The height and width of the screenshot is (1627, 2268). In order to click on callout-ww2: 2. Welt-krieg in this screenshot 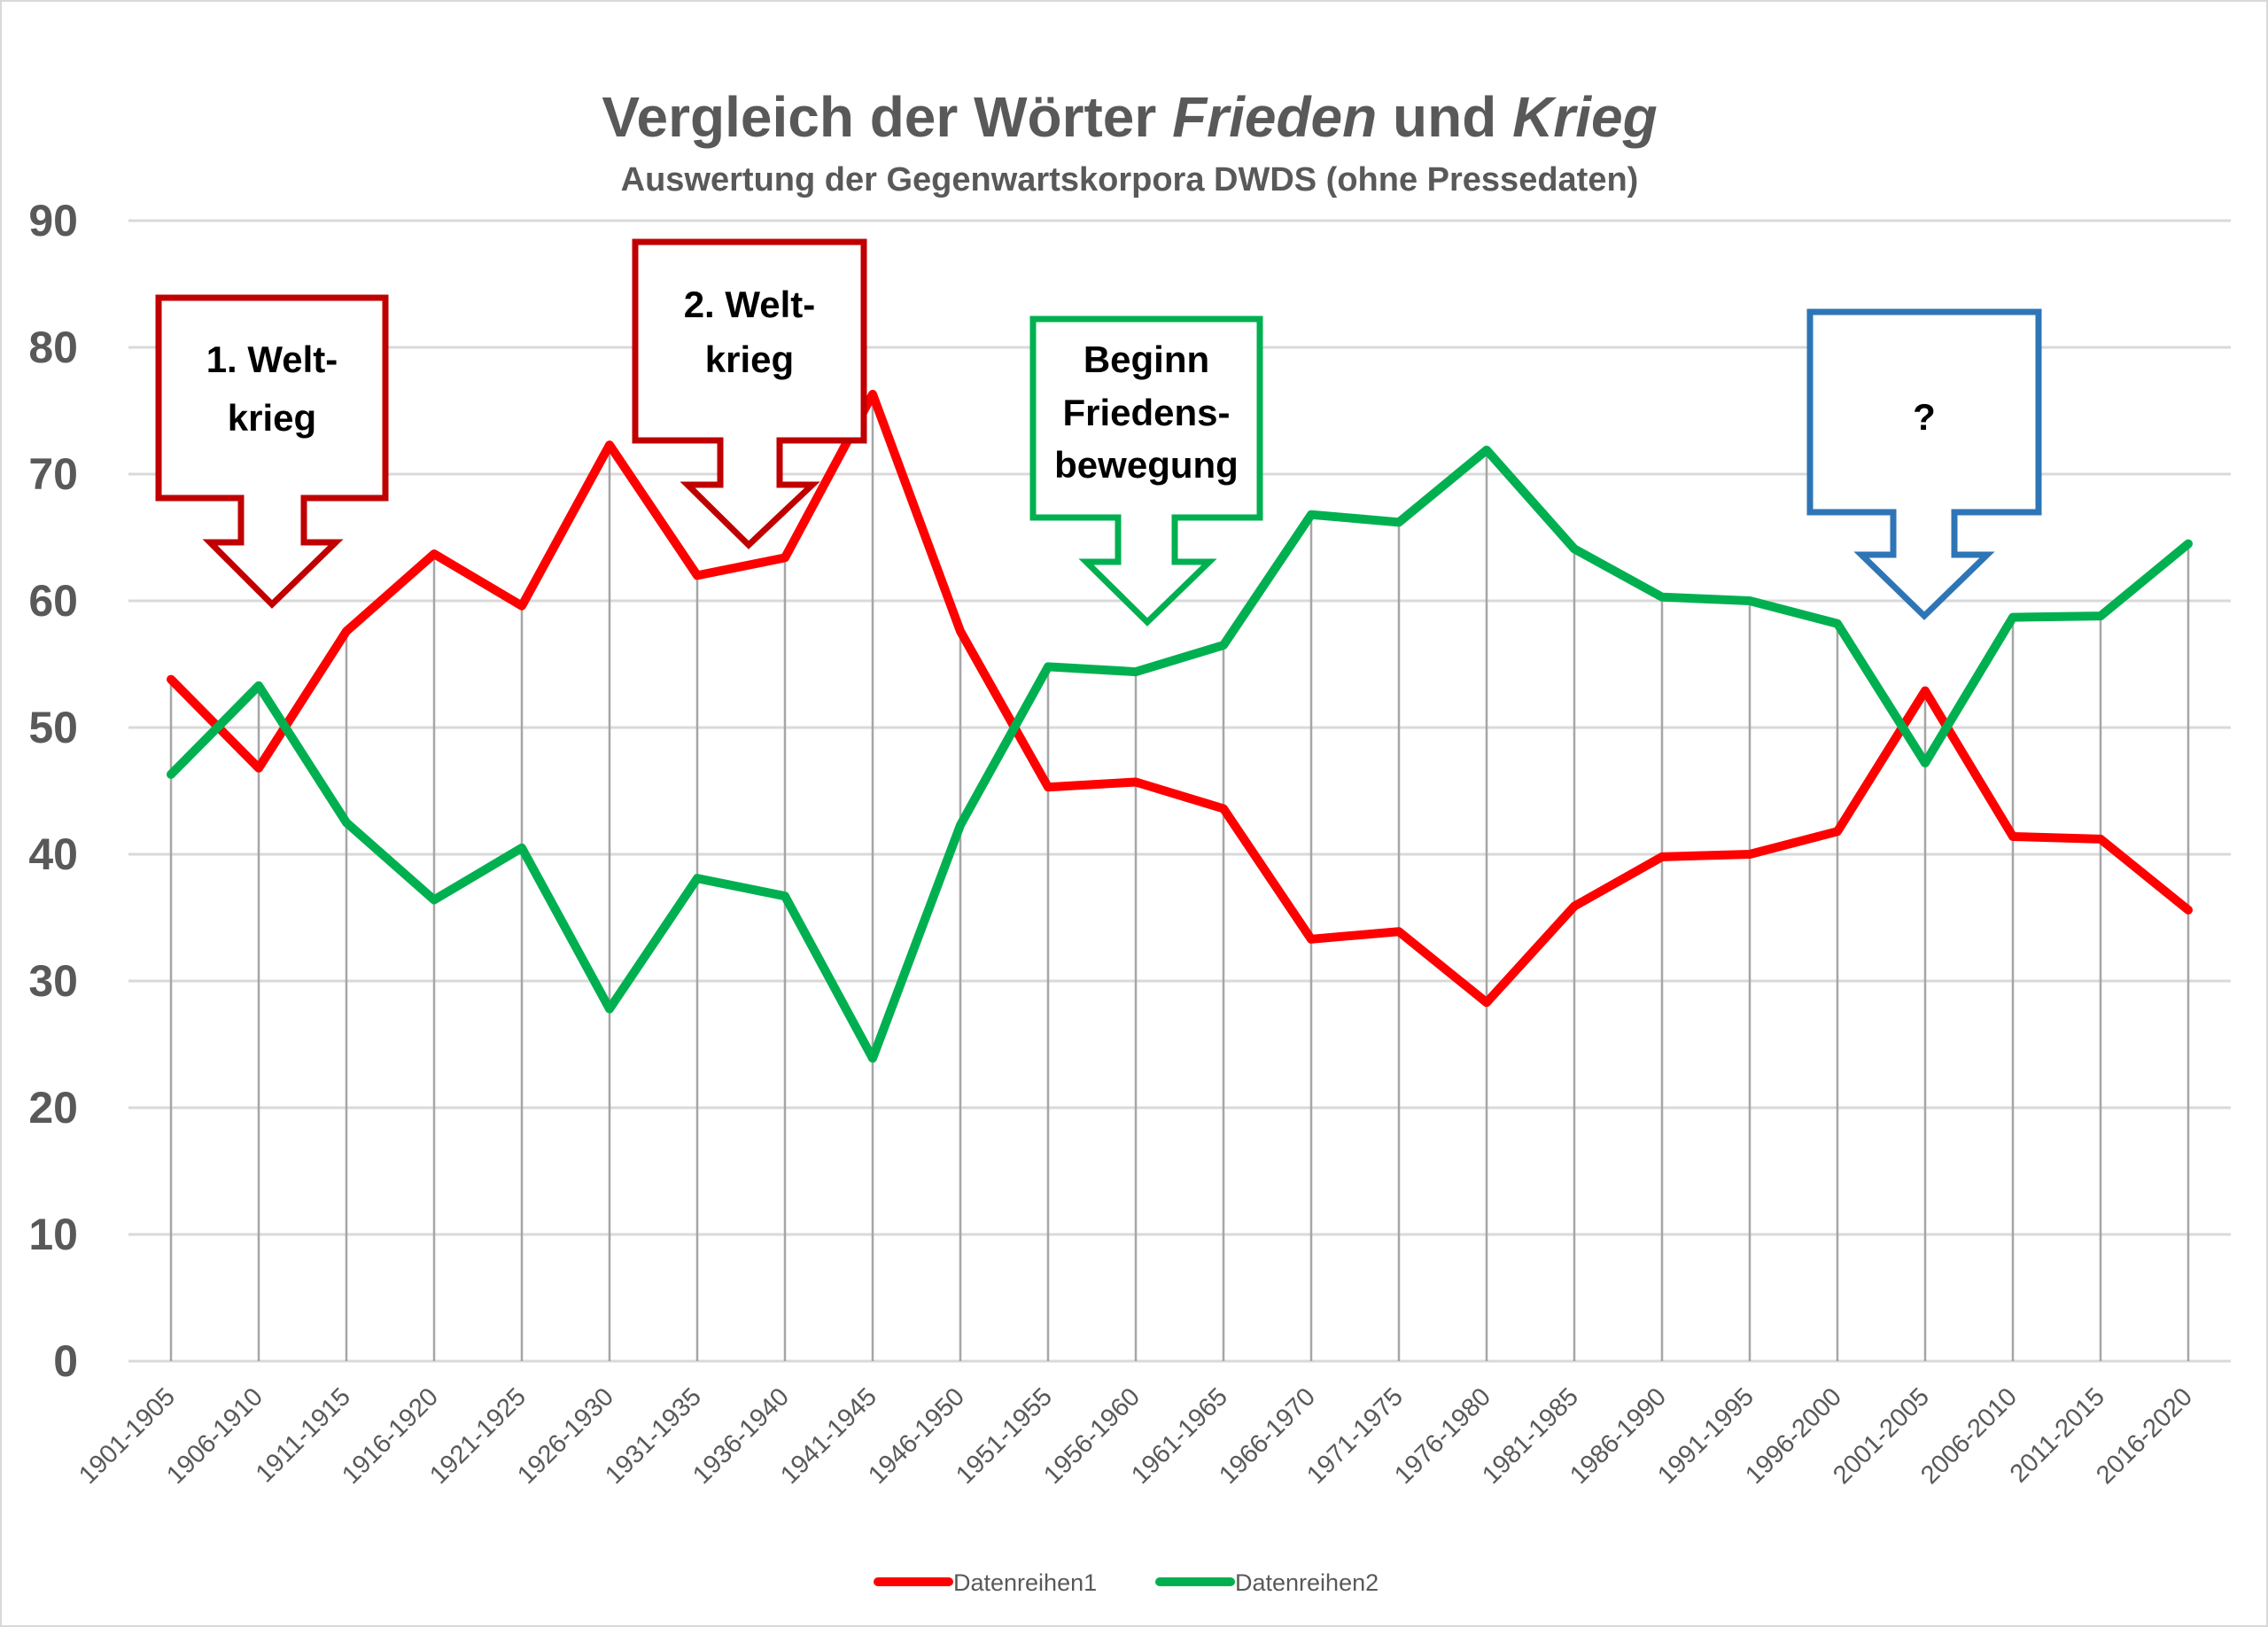, I will do `click(749, 393)`.